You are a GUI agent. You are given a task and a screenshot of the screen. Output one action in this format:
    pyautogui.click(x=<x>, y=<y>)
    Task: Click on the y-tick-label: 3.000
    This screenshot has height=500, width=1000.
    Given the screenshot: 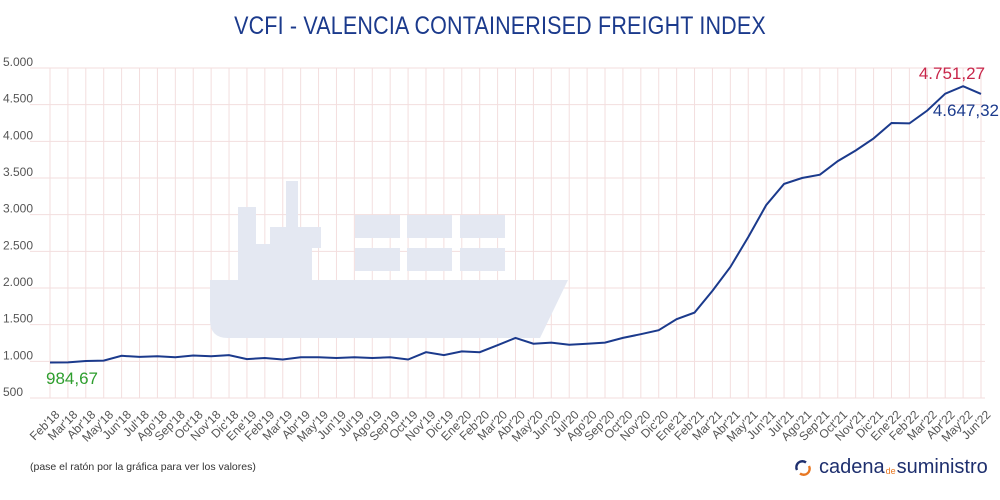 What is the action you would take?
    pyautogui.click(x=18, y=209)
    